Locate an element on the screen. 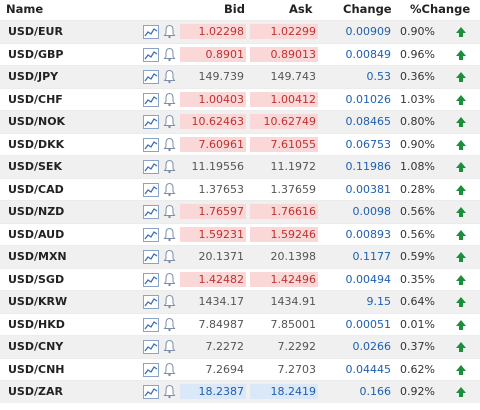 The image size is (480, 410). table-row: USD/NOK 10.62463 10.62749 0.08465 0.80% is located at coordinates (240, 121).